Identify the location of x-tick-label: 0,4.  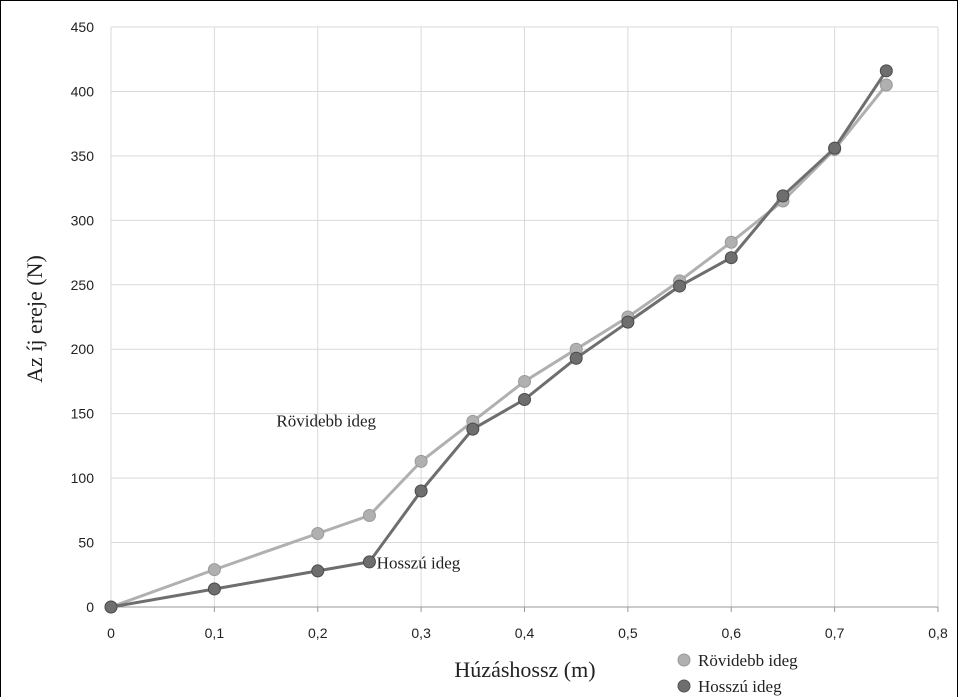
(525, 633).